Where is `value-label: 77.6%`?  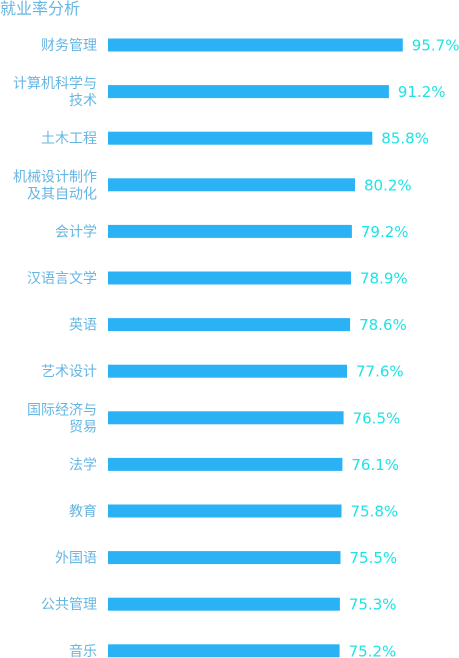 value-label: 77.6% is located at coordinates (380, 372).